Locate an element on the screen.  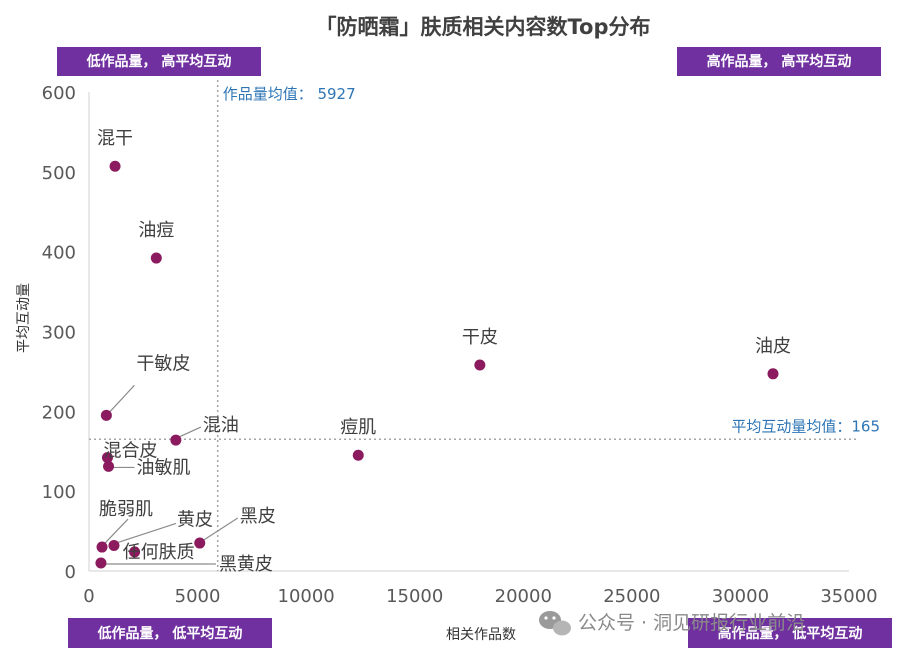
y-axis-title: 平均互动量 is located at coordinates (24, 318).